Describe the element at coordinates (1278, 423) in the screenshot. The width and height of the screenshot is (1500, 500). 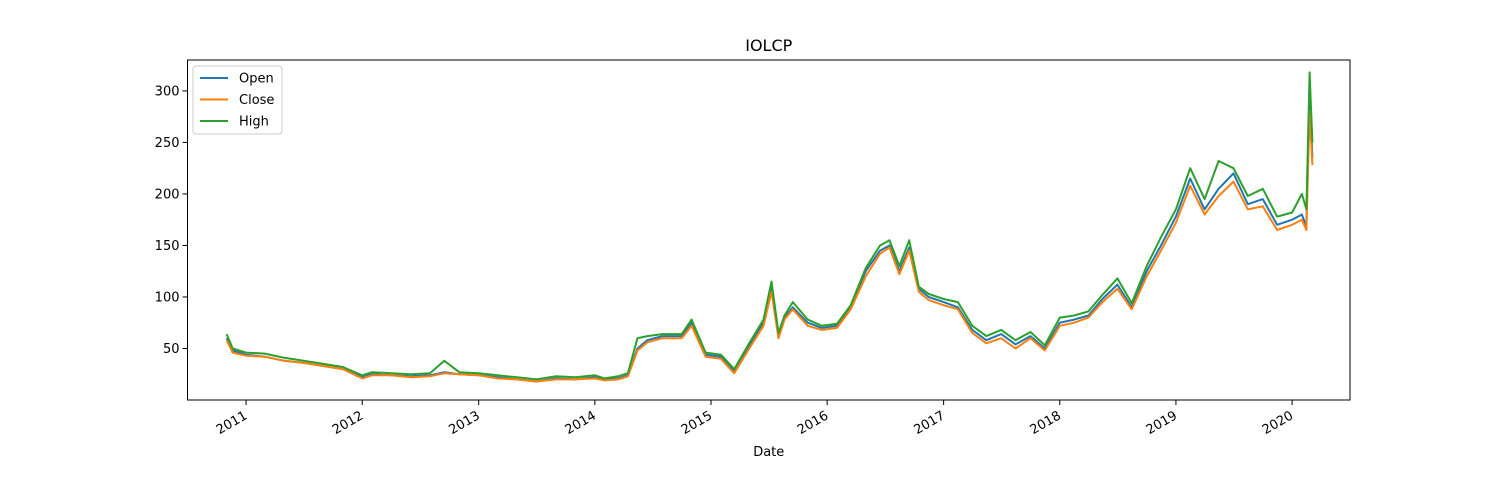
I see `x-tick-label: 2020` at that location.